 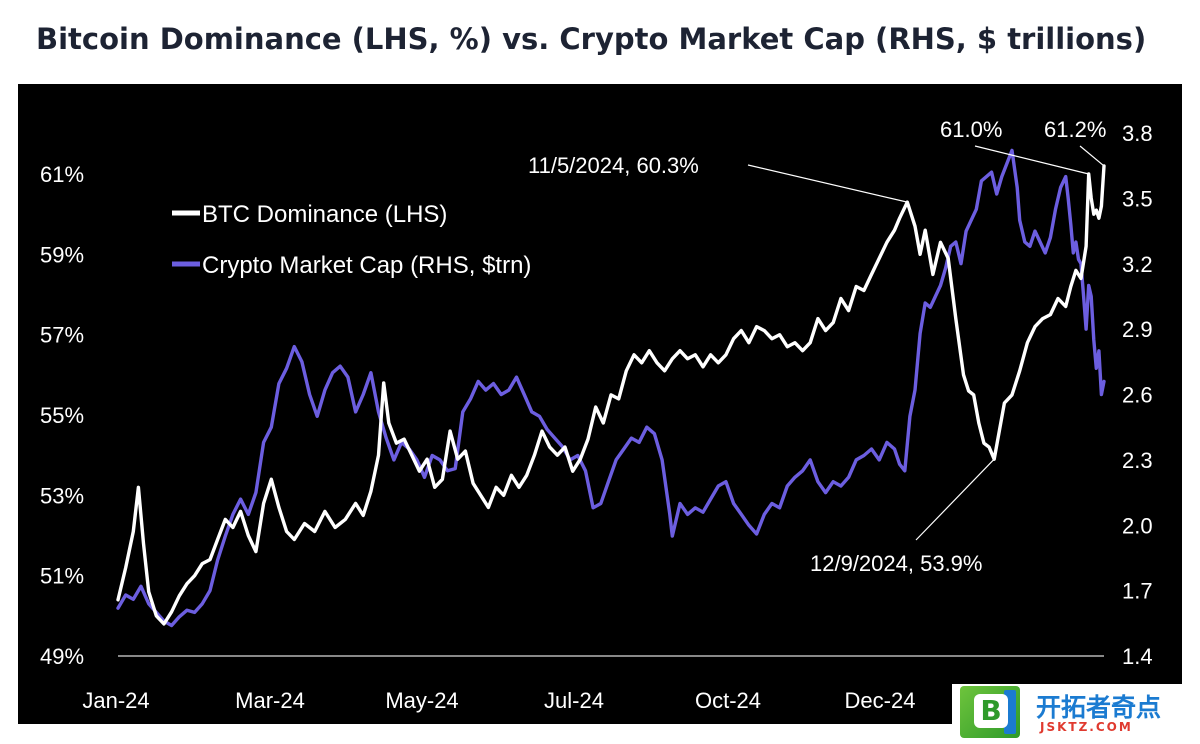 What do you see at coordinates (613, 165) in the screenshot?
I see `annotation-label: 11/5/2024, 60.3%` at bounding box center [613, 165].